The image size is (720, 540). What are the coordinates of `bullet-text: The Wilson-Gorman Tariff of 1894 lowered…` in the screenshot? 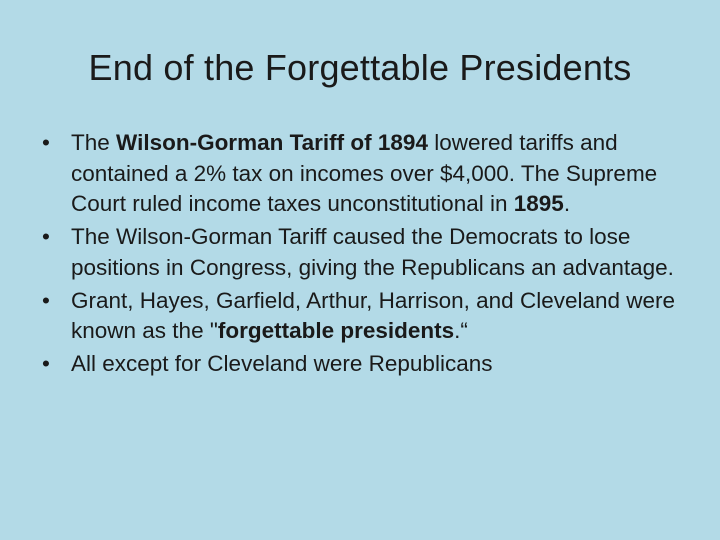 It's located at (364, 173).